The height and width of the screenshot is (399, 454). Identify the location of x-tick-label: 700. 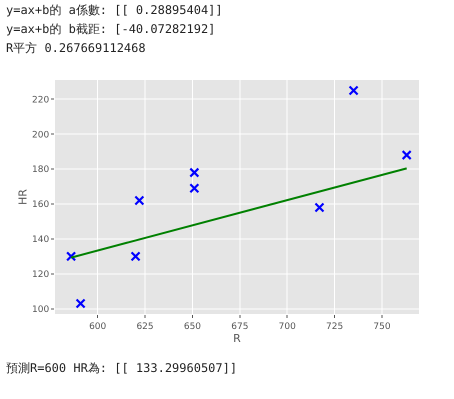
(287, 327).